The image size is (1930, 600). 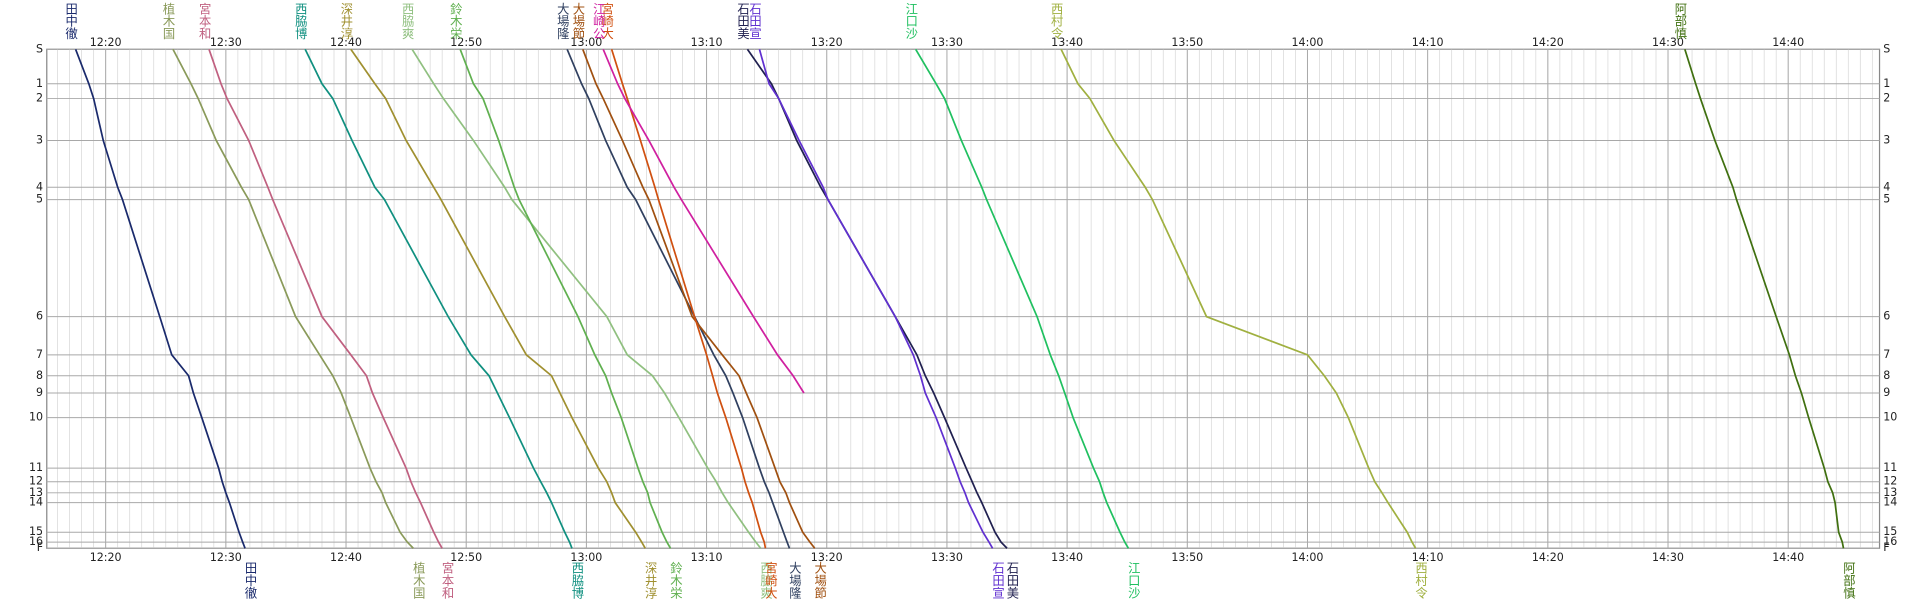 What do you see at coordinates (911, 20) in the screenshot?
I see `runner-start-label: 江口沙` at bounding box center [911, 20].